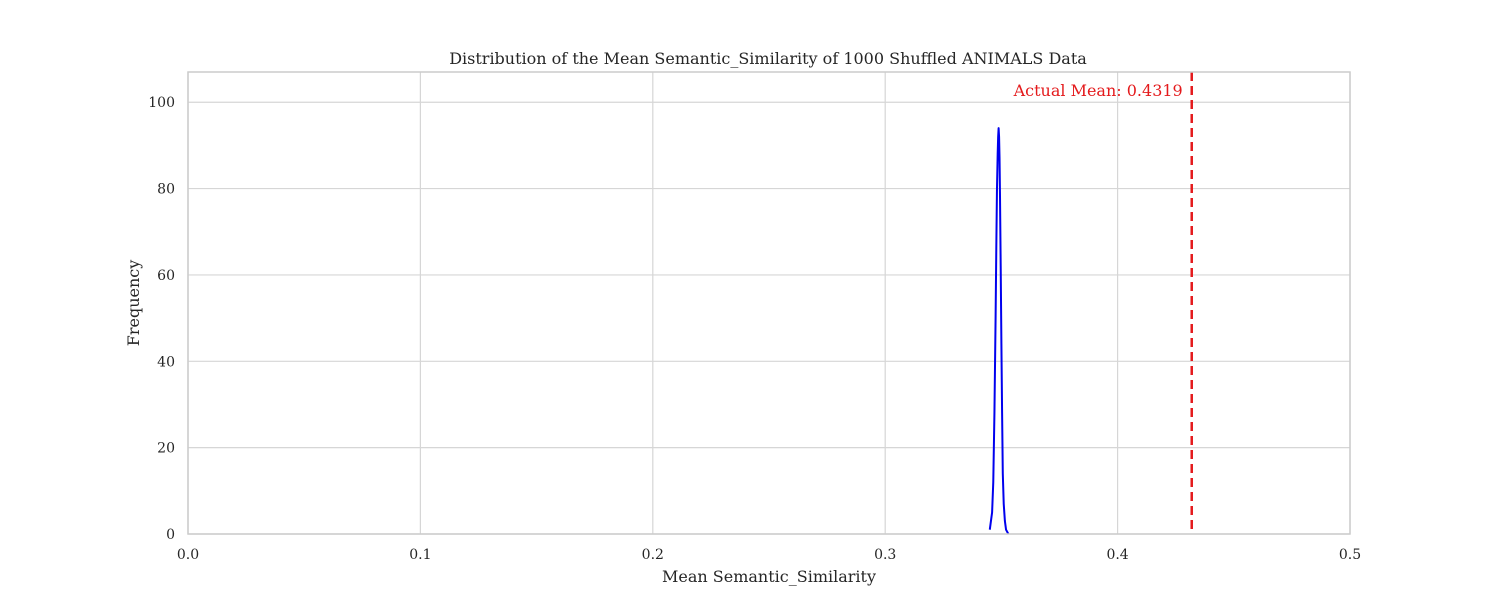  Describe the element at coordinates (1103, 303) in the screenshot. I see `annotation-layer: Actual Mean: 0.4319` at that location.